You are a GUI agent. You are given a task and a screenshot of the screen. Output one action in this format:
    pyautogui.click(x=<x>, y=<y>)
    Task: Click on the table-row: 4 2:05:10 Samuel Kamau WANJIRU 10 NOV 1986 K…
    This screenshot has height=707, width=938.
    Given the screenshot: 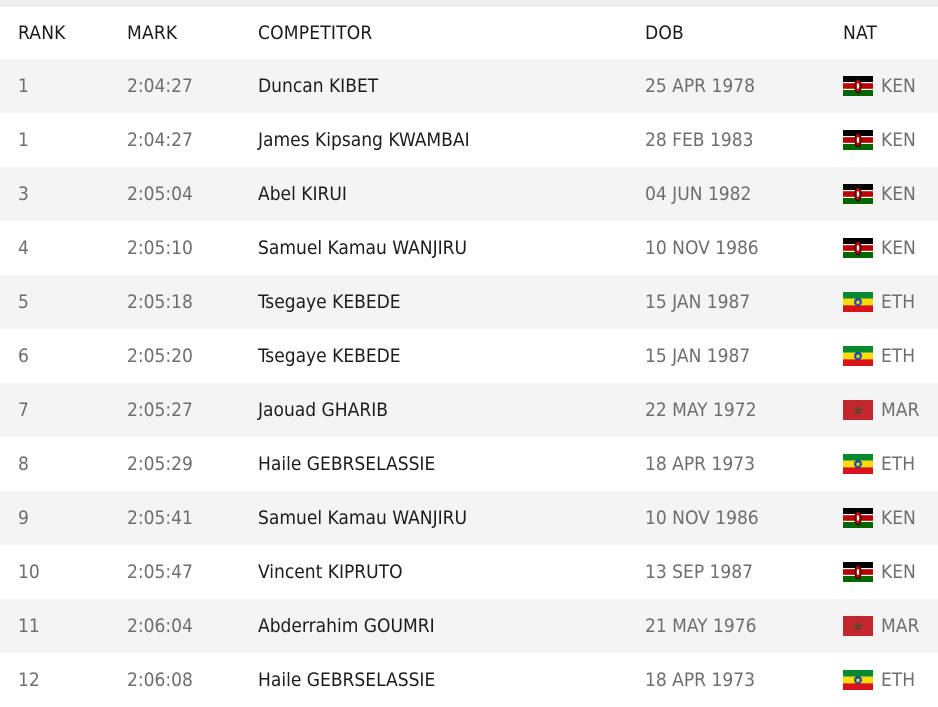 What is the action you would take?
    pyautogui.click(x=469, y=248)
    